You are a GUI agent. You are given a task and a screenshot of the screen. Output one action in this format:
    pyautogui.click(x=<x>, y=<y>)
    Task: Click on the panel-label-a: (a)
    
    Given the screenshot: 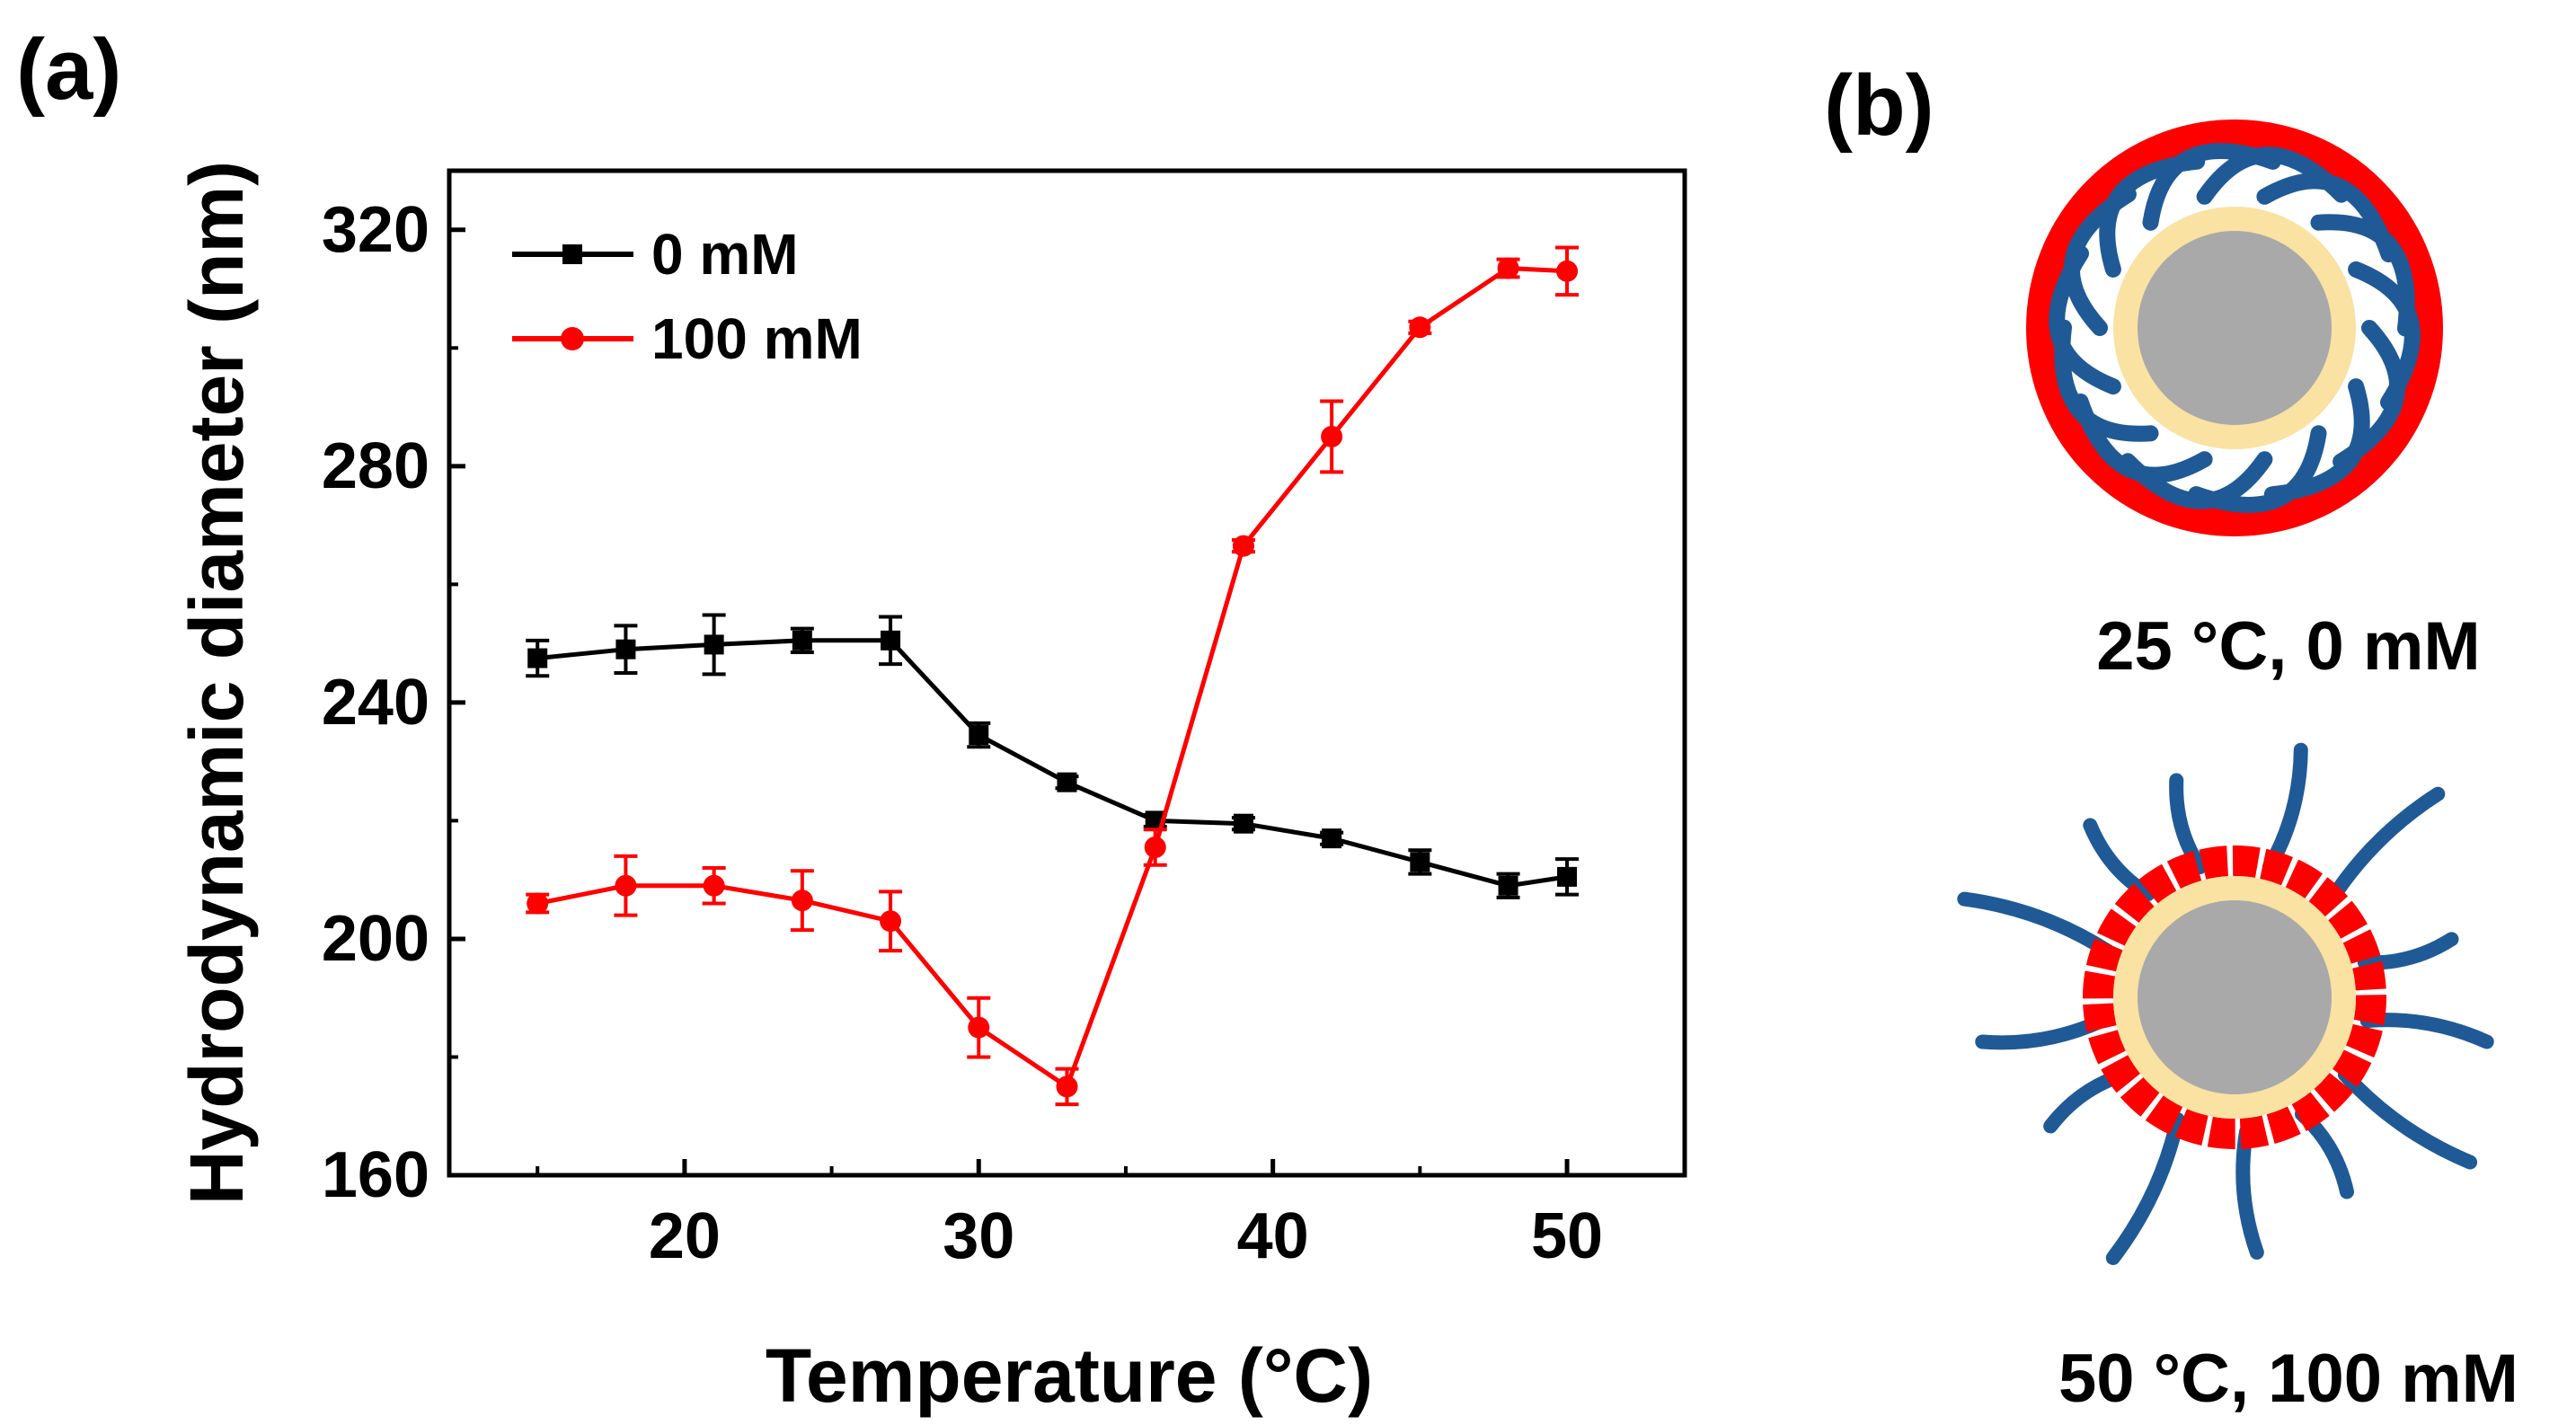 What is the action you would take?
    pyautogui.click(x=68, y=70)
    